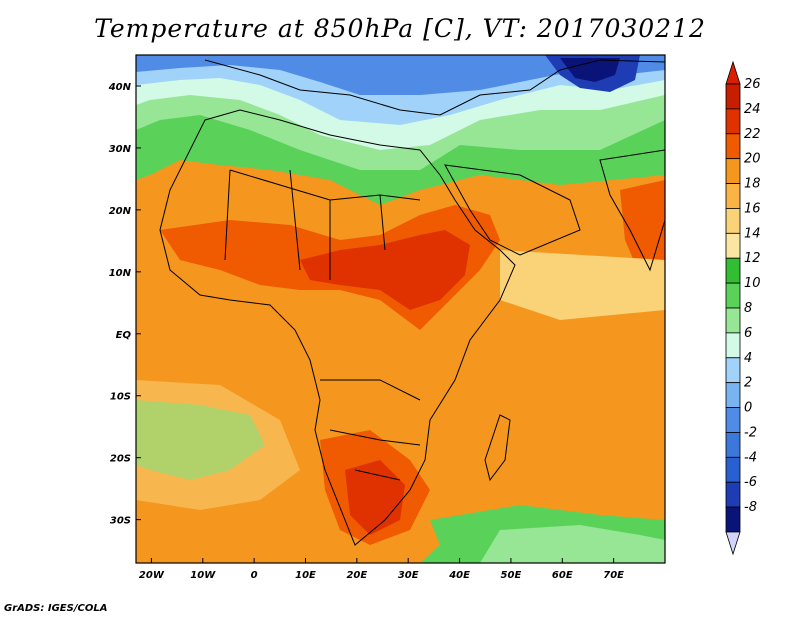 The image size is (800, 618). Describe the element at coordinates (385, 270) in the screenshot. I see `field-hot-core` at that location.